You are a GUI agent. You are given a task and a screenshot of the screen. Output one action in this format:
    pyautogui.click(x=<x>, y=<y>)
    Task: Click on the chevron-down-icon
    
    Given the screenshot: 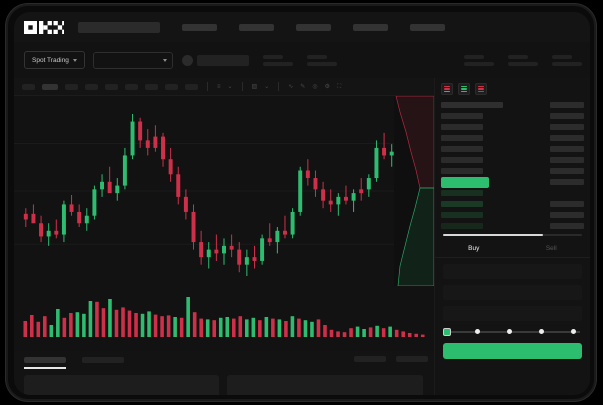 What is the action you would take?
    pyautogui.click(x=164, y=60)
    